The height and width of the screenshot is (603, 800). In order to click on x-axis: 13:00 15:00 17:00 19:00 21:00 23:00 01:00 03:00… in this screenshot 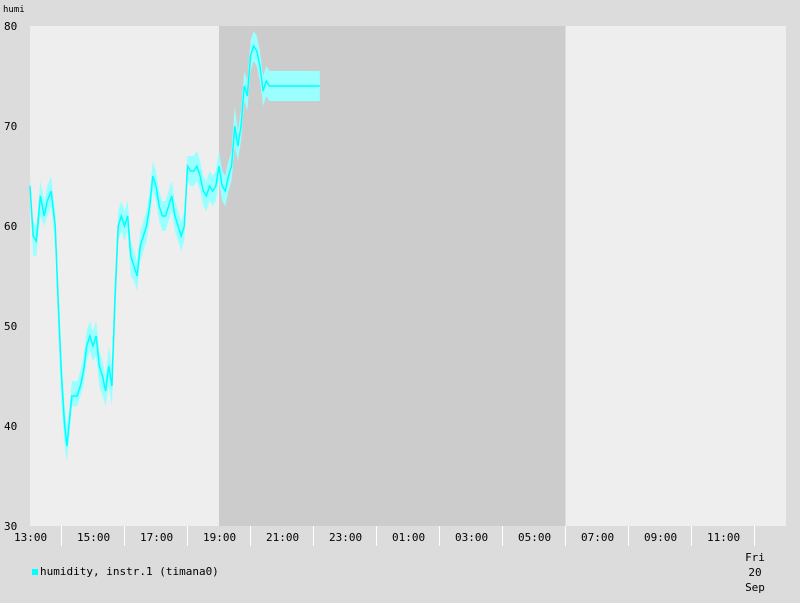, I will do `click(384, 536)`.